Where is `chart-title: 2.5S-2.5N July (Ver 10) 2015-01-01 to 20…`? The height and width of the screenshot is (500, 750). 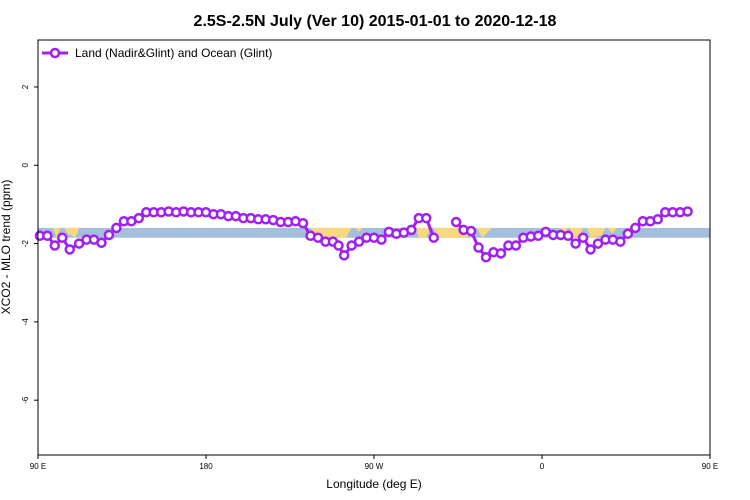
chart-title: 2.5S-2.5N July (Ver 10) 2015-01-01 to 20… is located at coordinates (375, 21).